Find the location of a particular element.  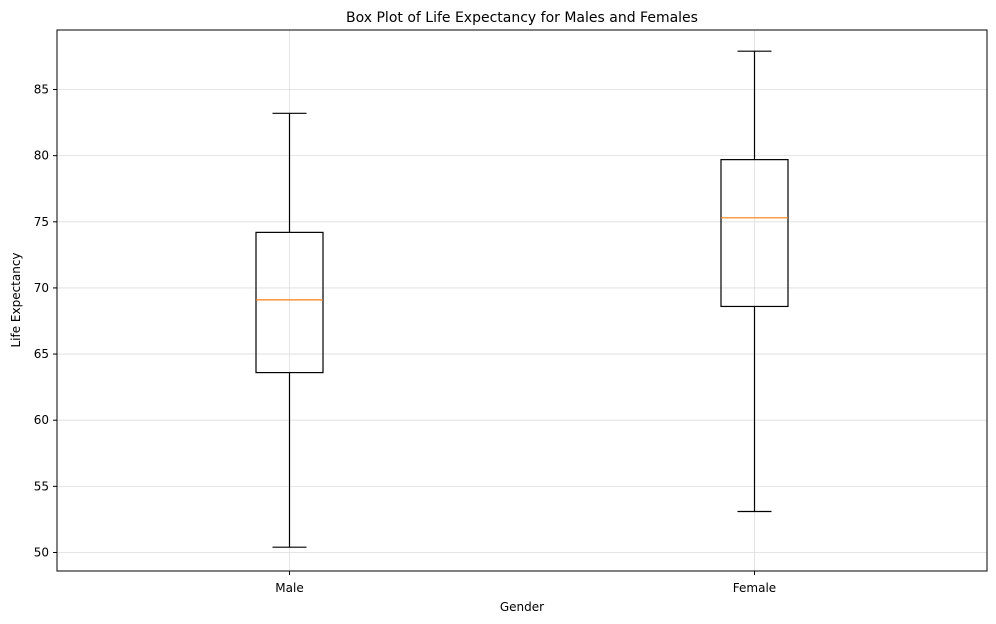

y-tick-label: 85 is located at coordinates (41, 90).